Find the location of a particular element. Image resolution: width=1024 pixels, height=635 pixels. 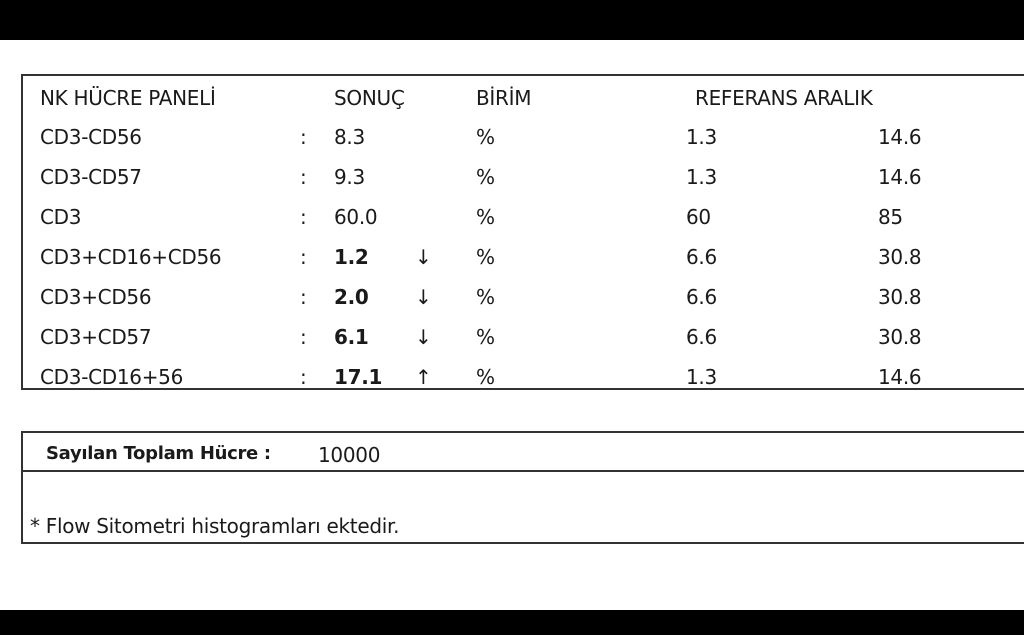

row-result: 8.3 is located at coordinates (349, 137).